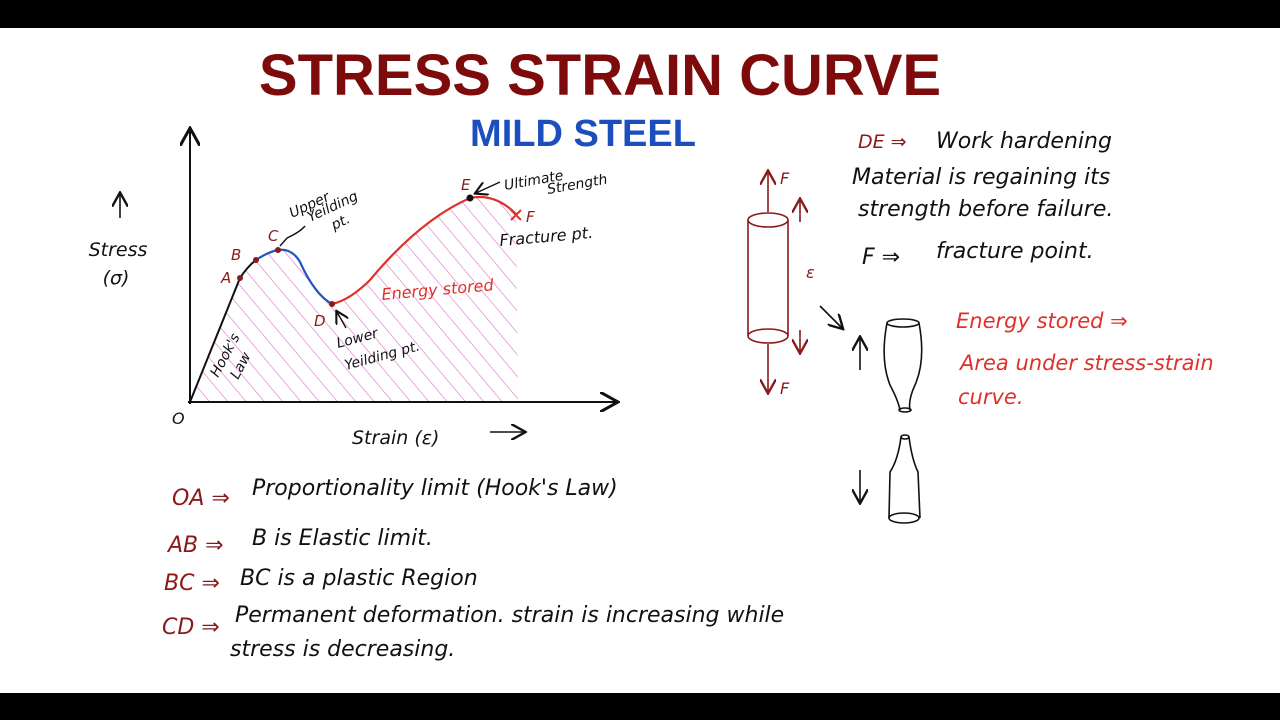 The height and width of the screenshot is (720, 1280). I want to click on note-text: fracture point., so click(1015, 251).